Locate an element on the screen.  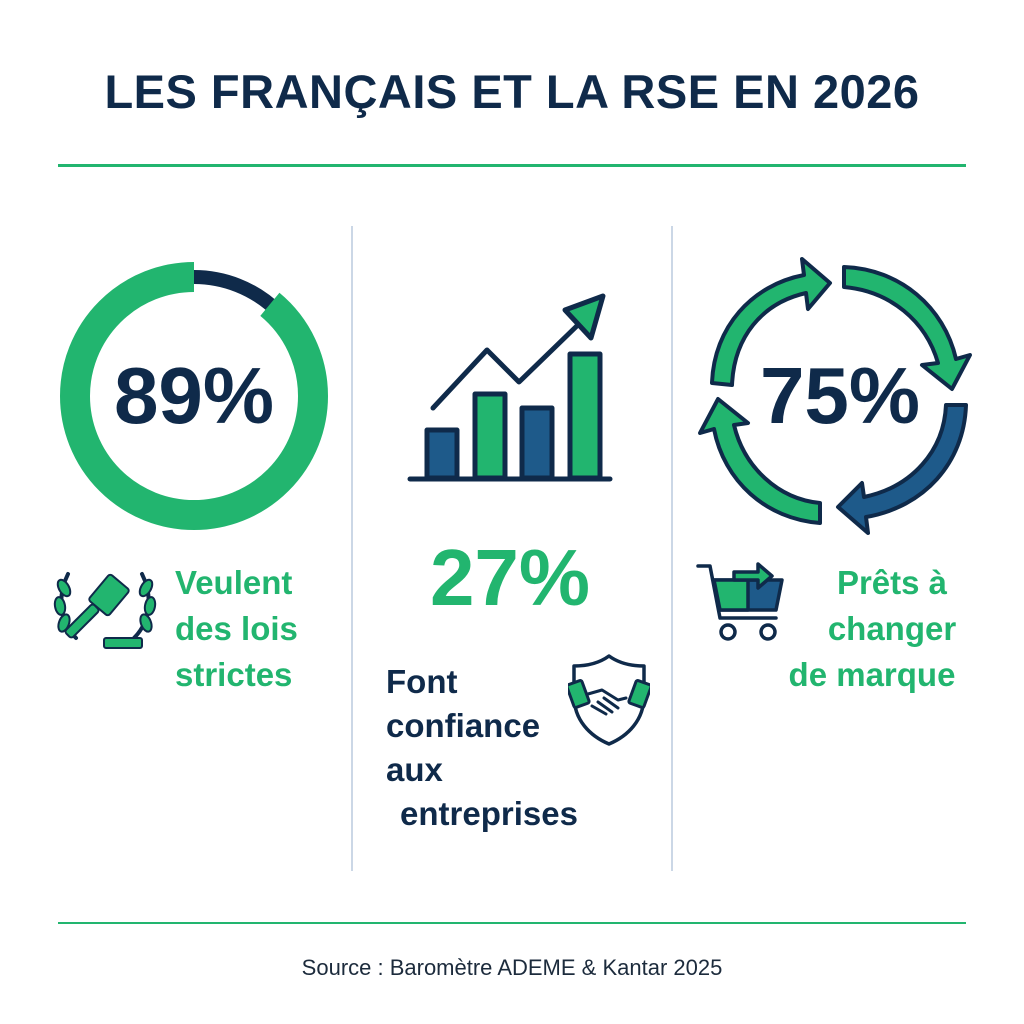
cycle-arrows-icon is located at coordinates (835, 396).